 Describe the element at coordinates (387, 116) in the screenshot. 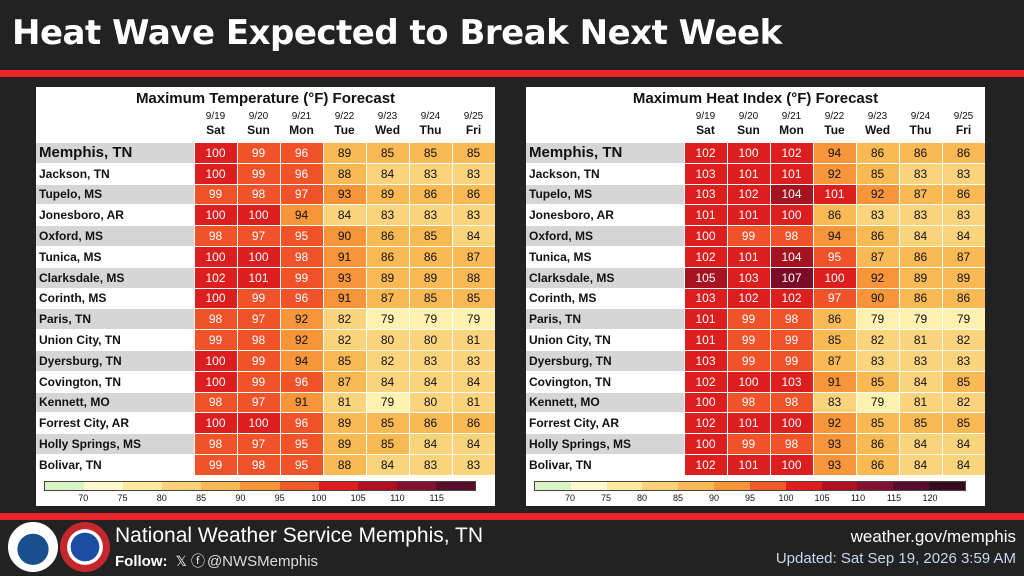

I see `day-date: 9/23` at that location.